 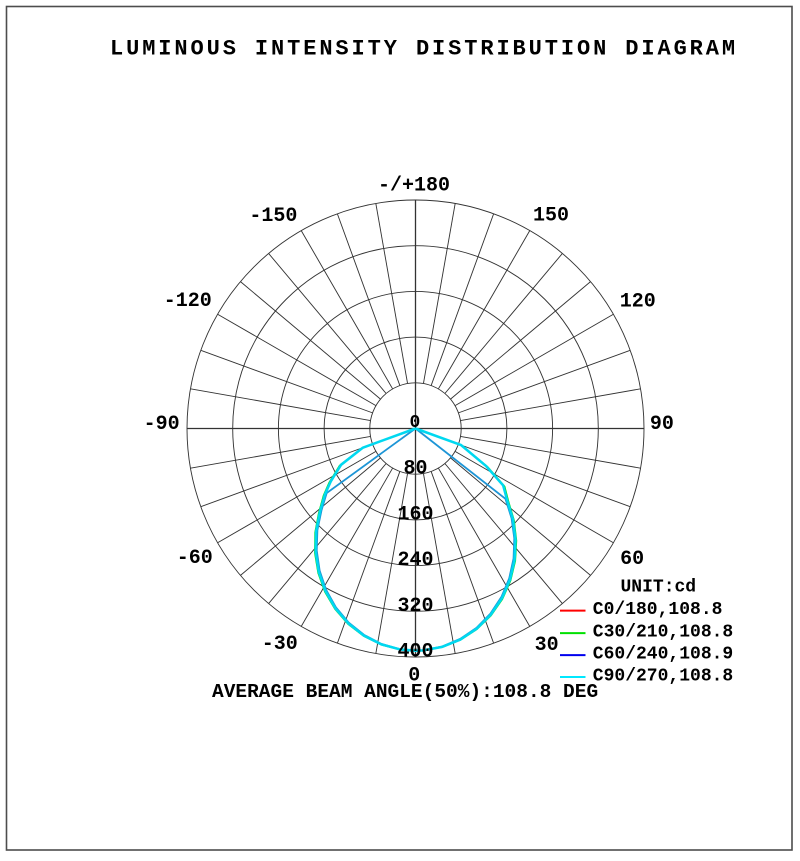 What do you see at coordinates (663, 676) in the screenshot?
I see `svg-text: C90/270,108.8` at bounding box center [663, 676].